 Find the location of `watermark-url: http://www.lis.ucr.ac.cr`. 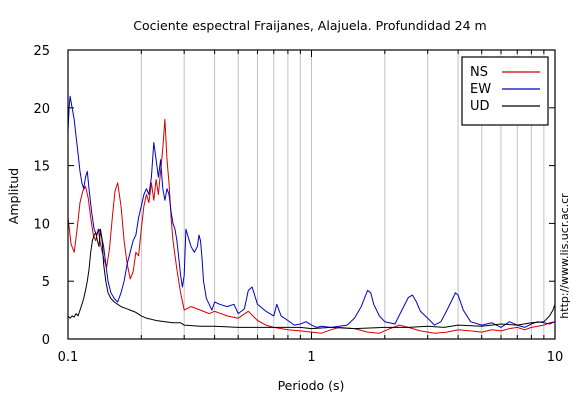

watermark-url: http://www.lis.ucr.ac.cr is located at coordinates (564, 256).